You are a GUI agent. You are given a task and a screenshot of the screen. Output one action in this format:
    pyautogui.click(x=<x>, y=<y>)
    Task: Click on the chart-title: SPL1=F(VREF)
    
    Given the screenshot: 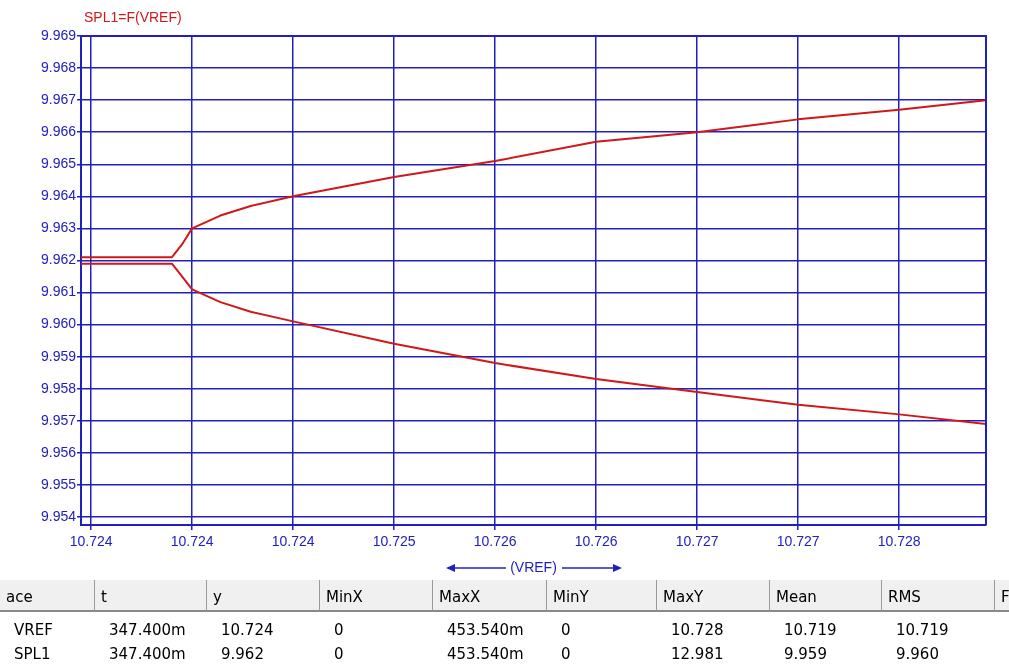 What is the action you would take?
    pyautogui.click(x=133, y=16)
    